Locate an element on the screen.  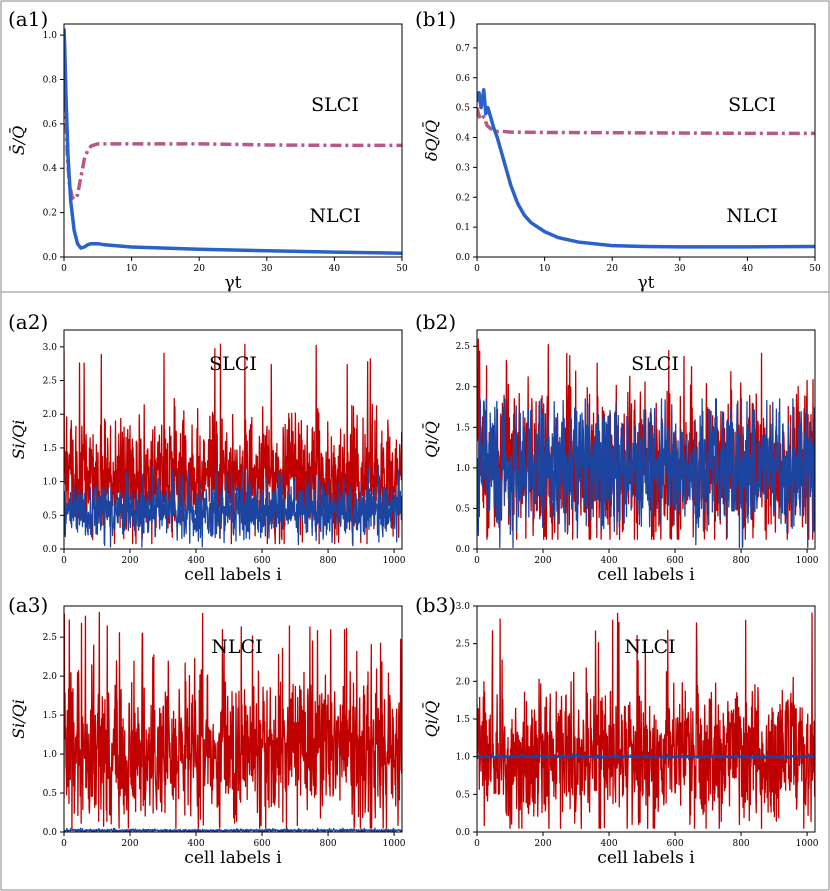
y-tick-label: 3.0 is located at coordinates (463, 607).